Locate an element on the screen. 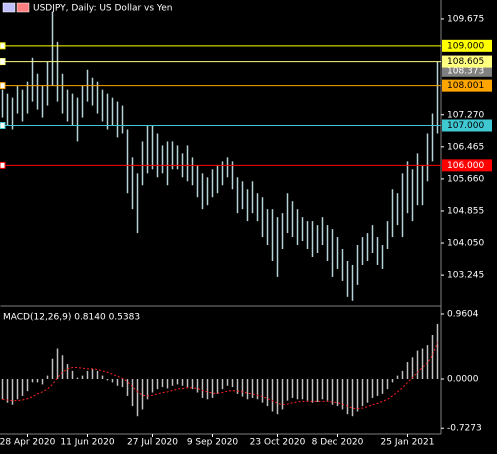 Image resolution: width=497 pixels, height=454 pixels. x-tick-label: 11 Jun 2020 is located at coordinates (87, 443).